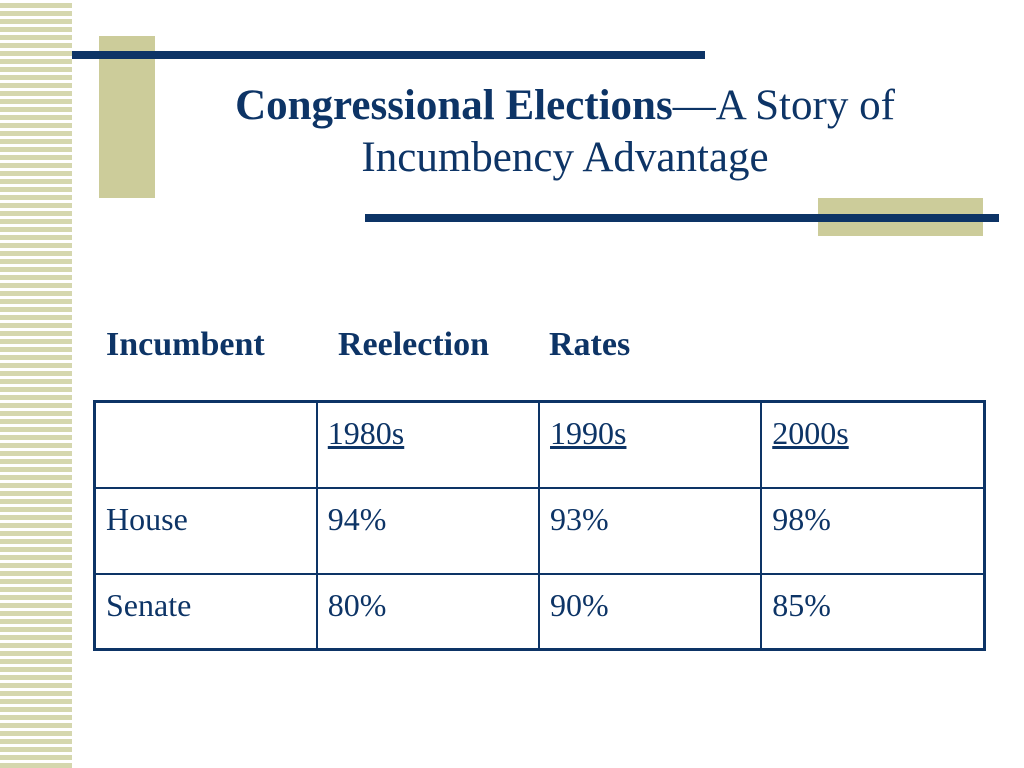 The image size is (1024, 768). I want to click on cell-senate-1990s: 90%, so click(650, 611).